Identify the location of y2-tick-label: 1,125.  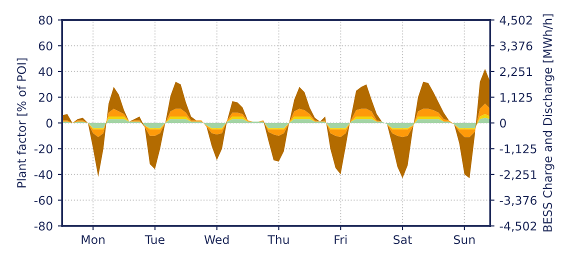
(516, 98).